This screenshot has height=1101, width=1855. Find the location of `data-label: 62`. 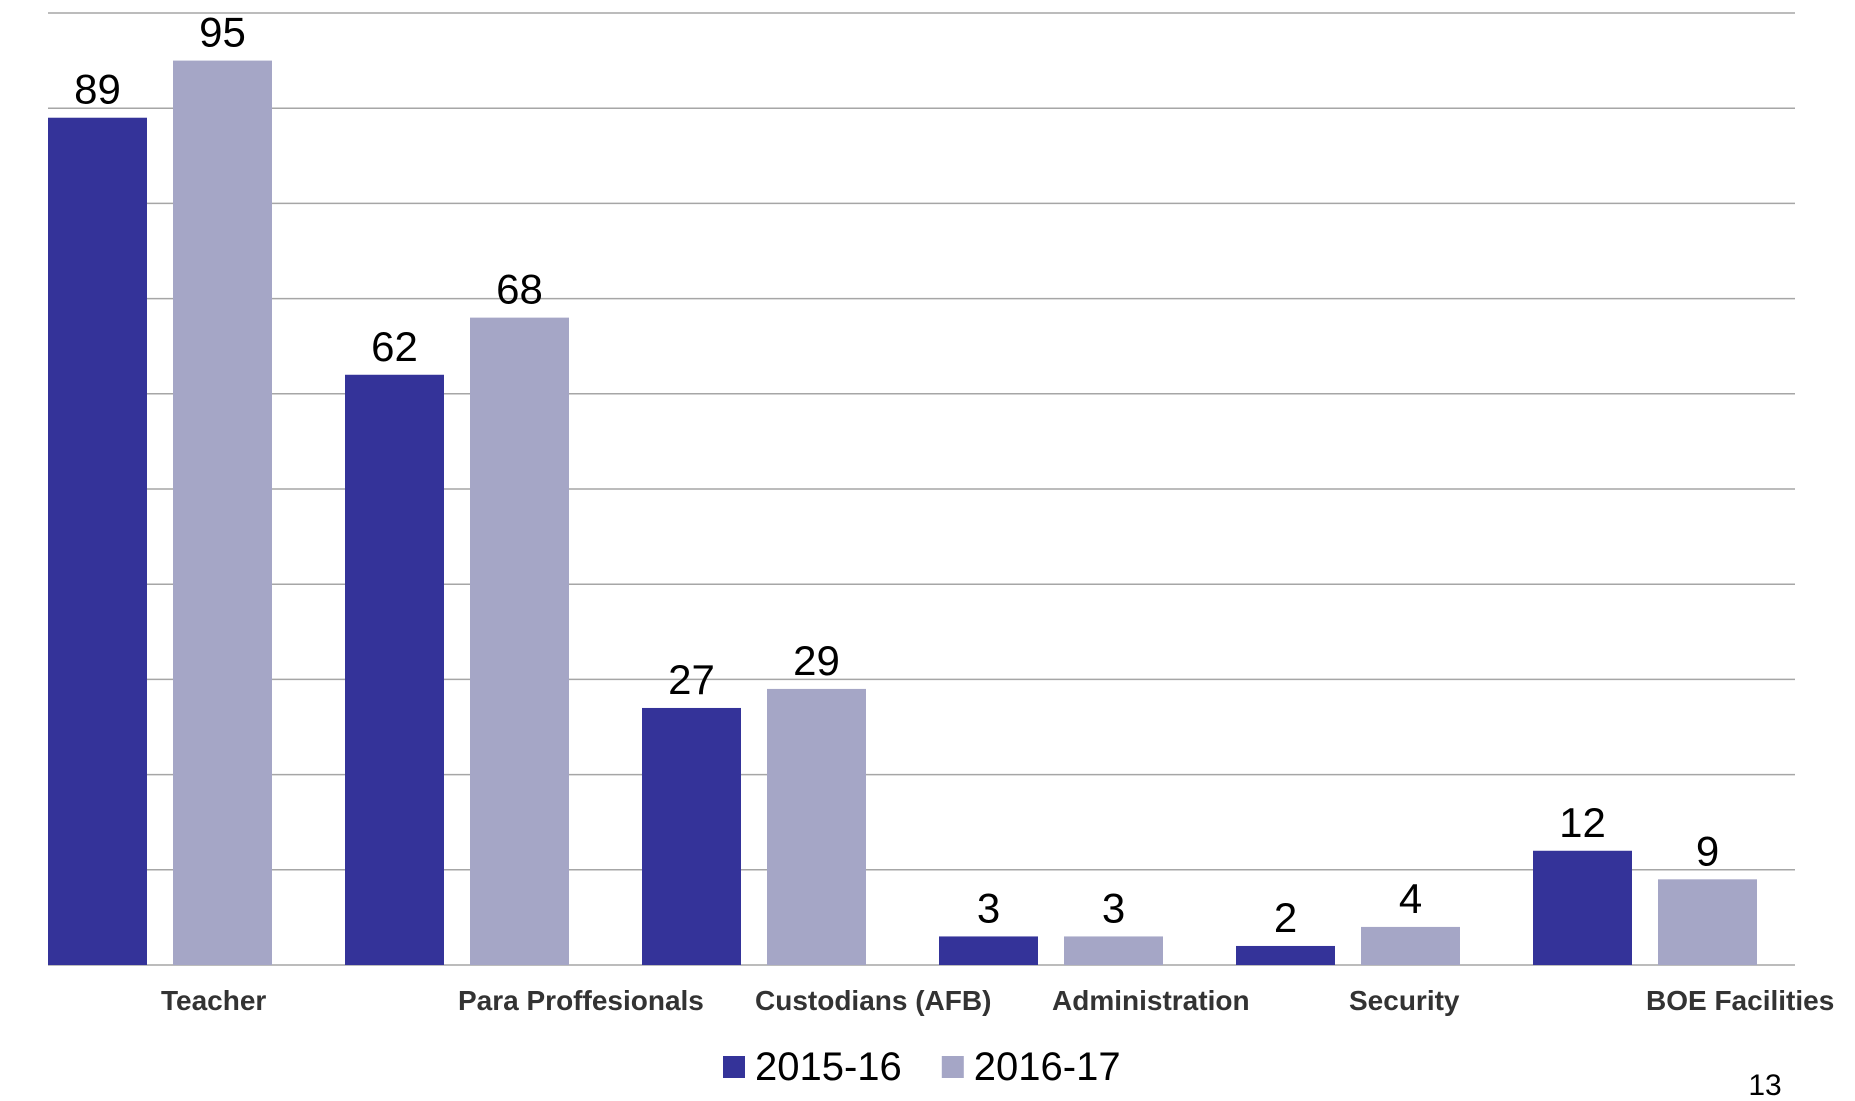

data-label: 62 is located at coordinates (394, 346).